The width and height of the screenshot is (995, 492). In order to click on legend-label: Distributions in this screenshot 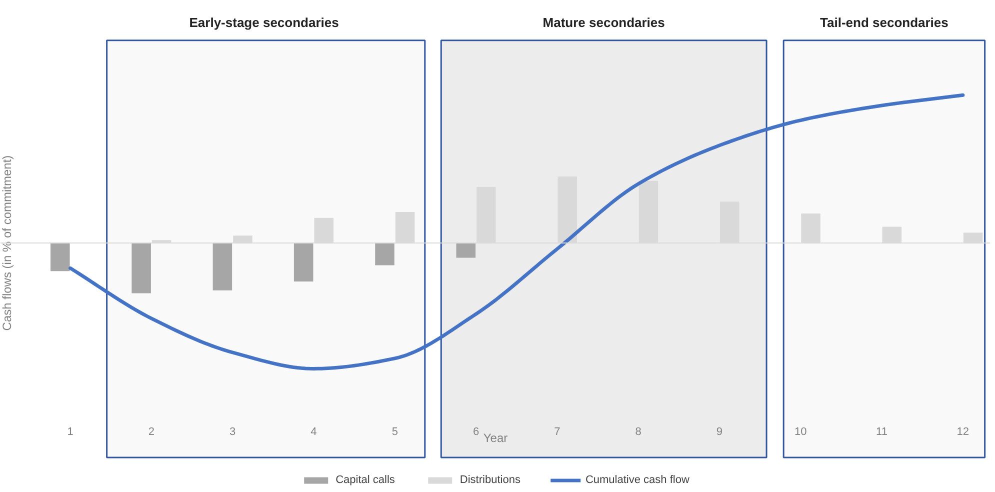, I will do `click(490, 480)`.